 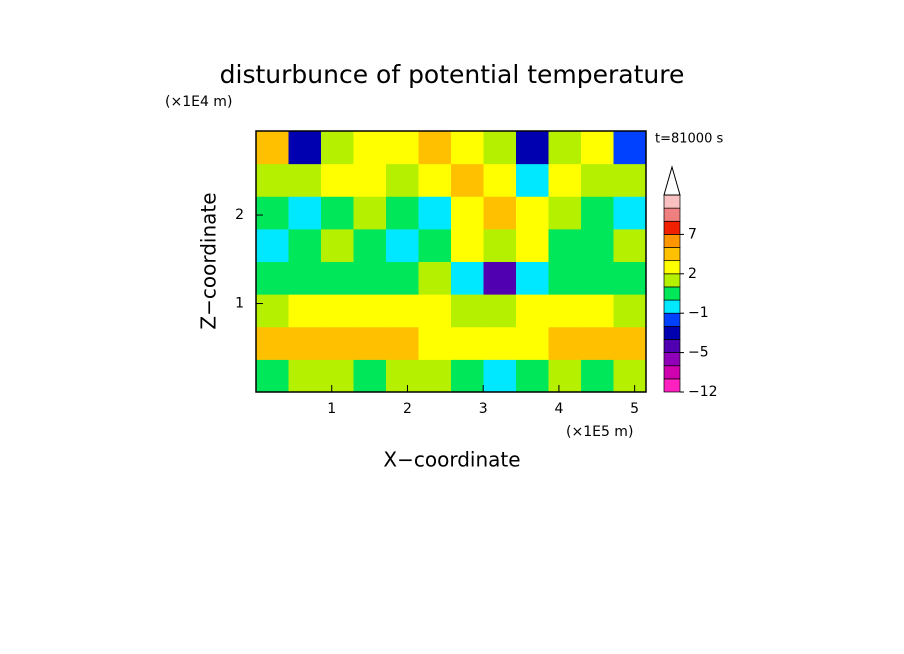 I want to click on x-tick-label: 4, so click(x=558, y=409).